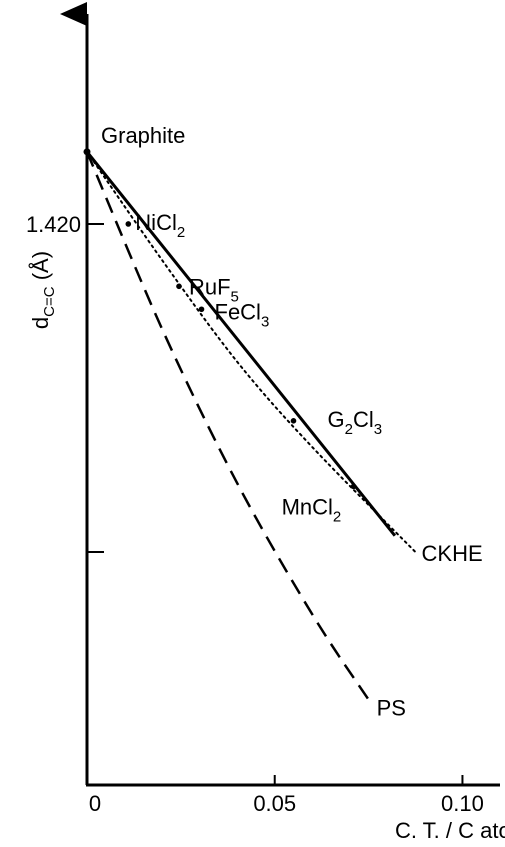 Image resolution: width=505 pixels, height=847 pixels. I want to click on series-label-PS: PS, so click(391, 708).